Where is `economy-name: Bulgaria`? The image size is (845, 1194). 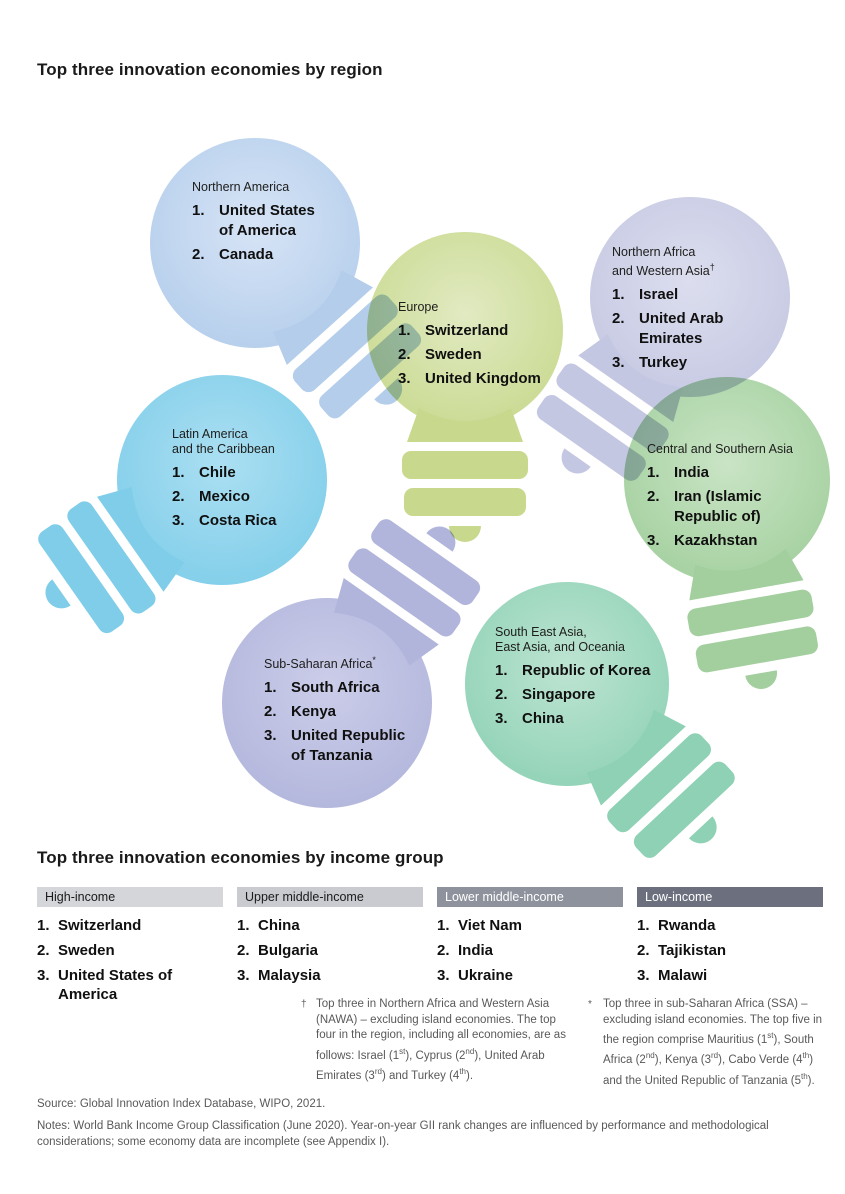 economy-name: Bulgaria is located at coordinates (288, 950).